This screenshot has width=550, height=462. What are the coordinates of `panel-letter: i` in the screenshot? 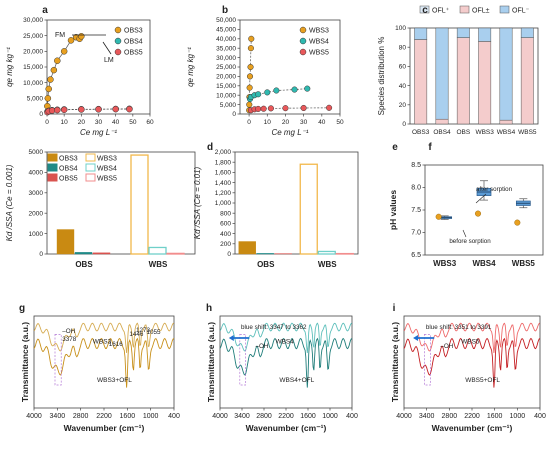 It's located at (394, 308).